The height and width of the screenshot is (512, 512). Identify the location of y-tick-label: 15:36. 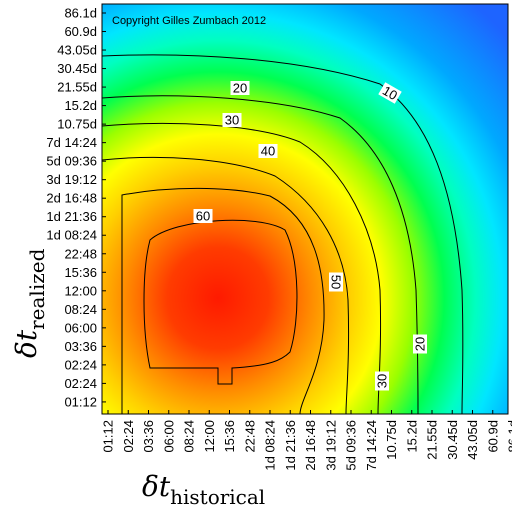
(80, 272).